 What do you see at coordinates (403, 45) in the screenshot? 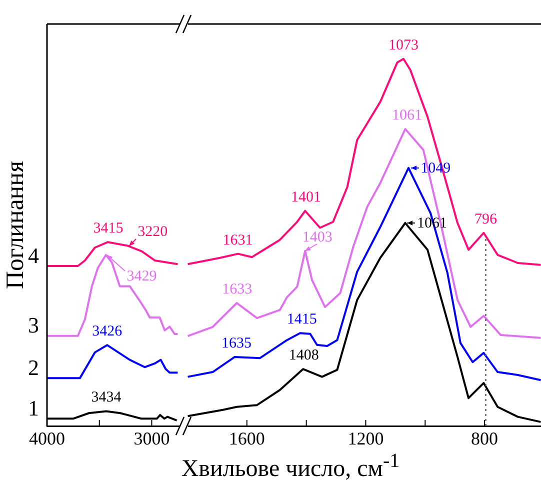
I see `annotation: 1073` at bounding box center [403, 45].